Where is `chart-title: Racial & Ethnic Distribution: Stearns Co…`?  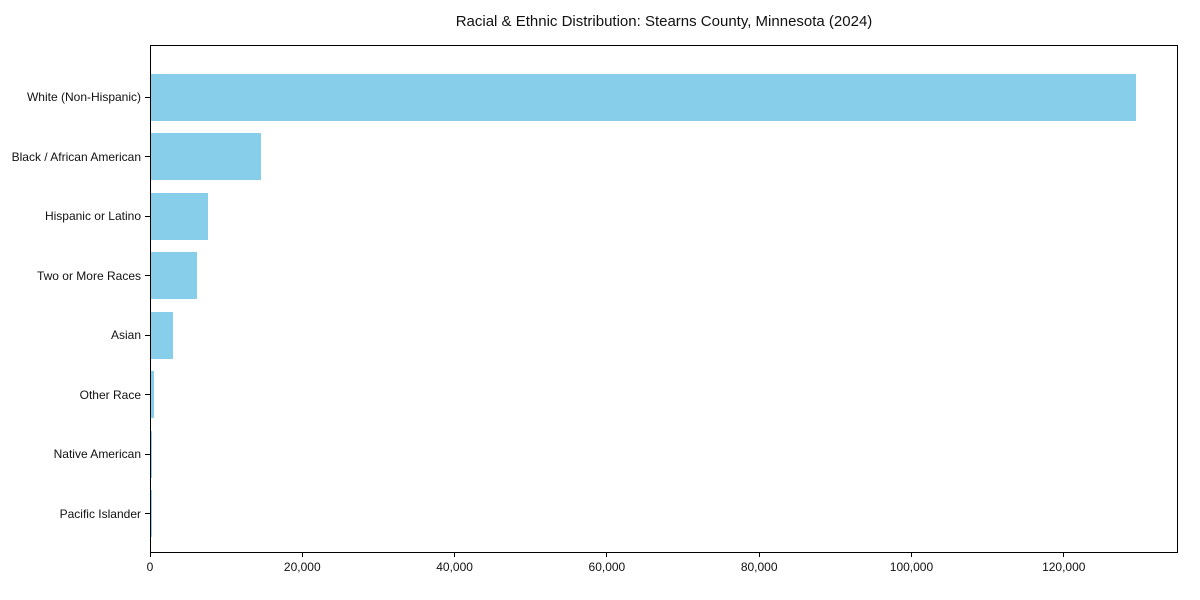 chart-title: Racial & Ethnic Distribution: Stearns Co… is located at coordinates (664, 21).